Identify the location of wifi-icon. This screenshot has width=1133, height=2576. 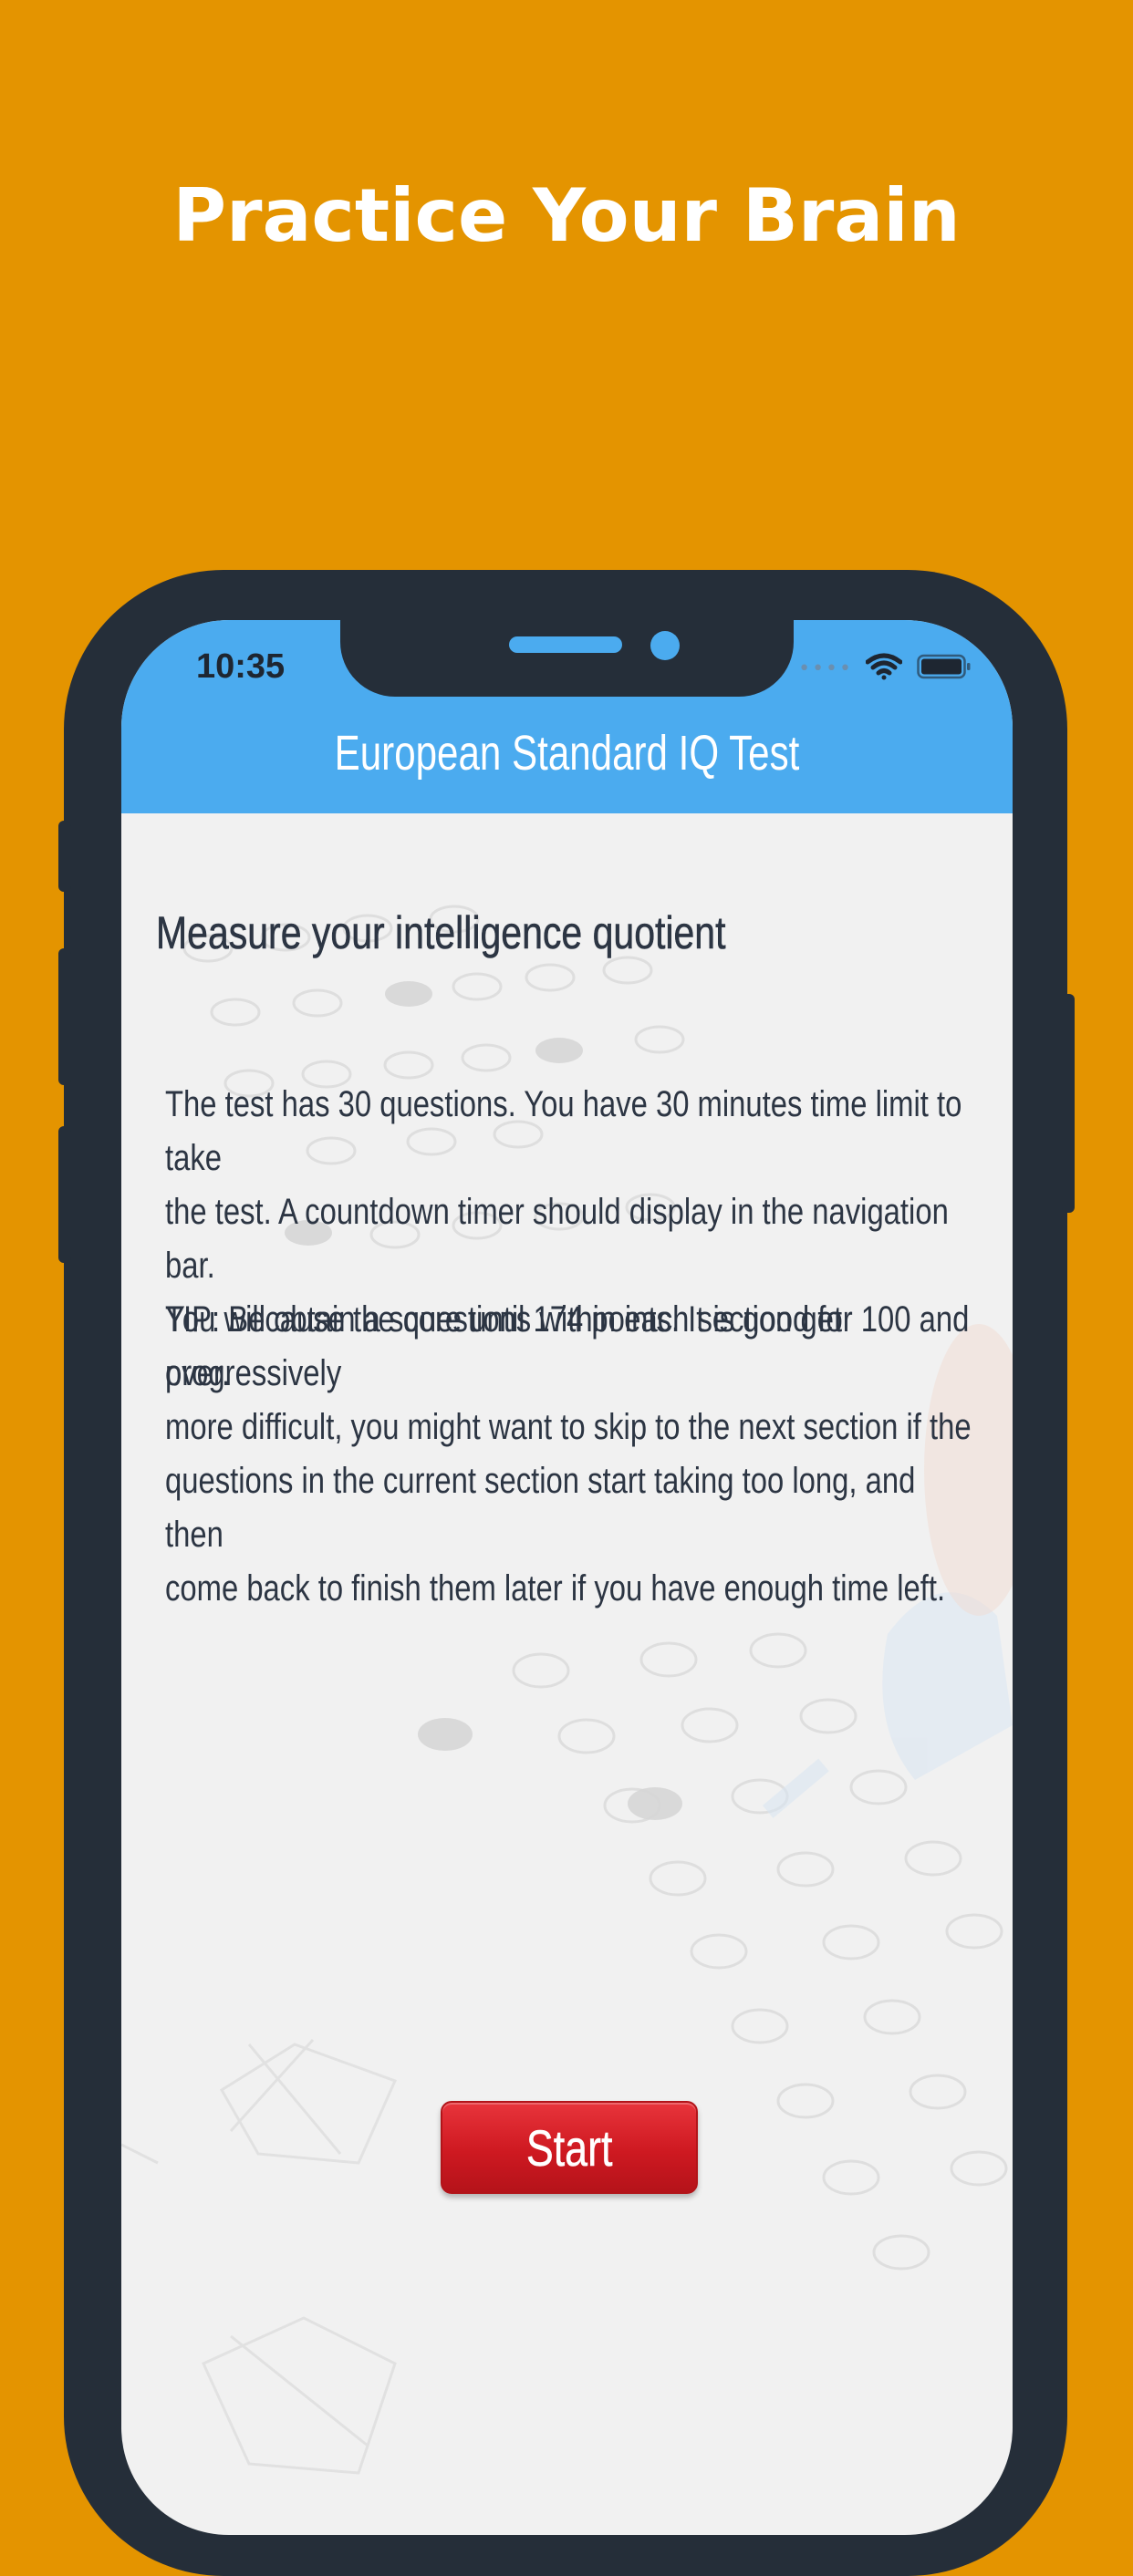
(884, 669).